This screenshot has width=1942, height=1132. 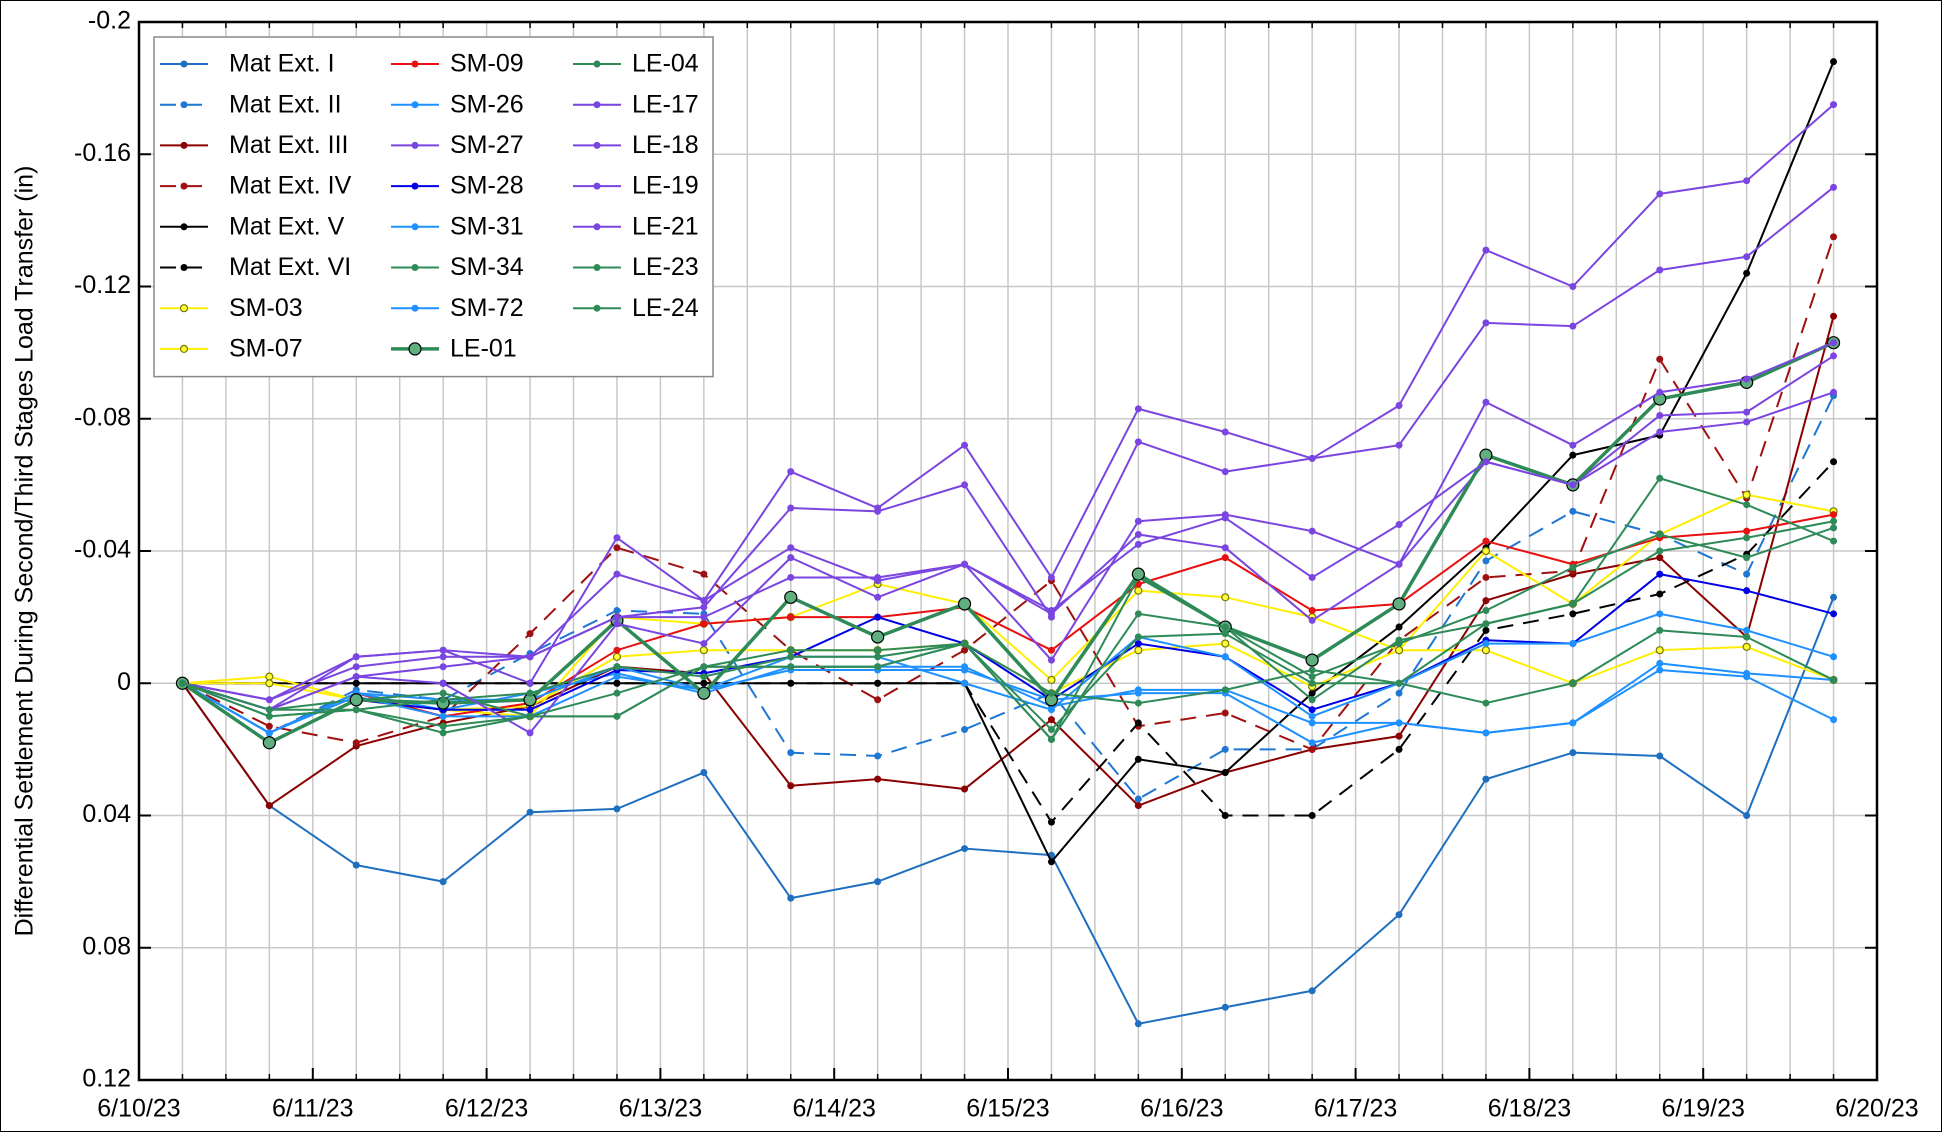 I want to click on legend-label: SM-03, so click(x=266, y=308).